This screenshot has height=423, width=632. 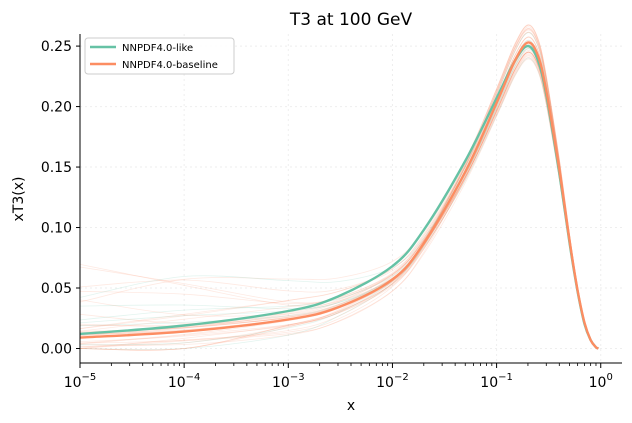 What do you see at coordinates (56, 108) in the screenshot?
I see `y-tick-label: 0.20` at bounding box center [56, 108].